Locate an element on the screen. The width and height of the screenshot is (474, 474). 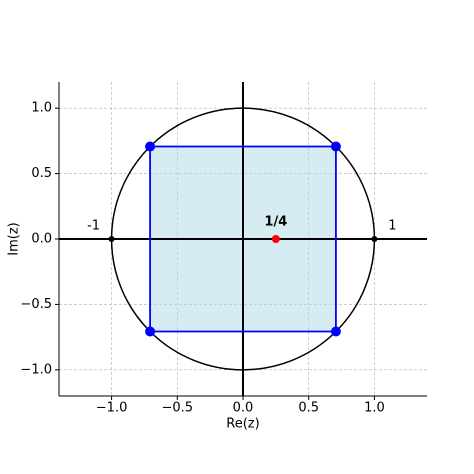
x-tick-label: −1.0 is located at coordinates (112, 408).